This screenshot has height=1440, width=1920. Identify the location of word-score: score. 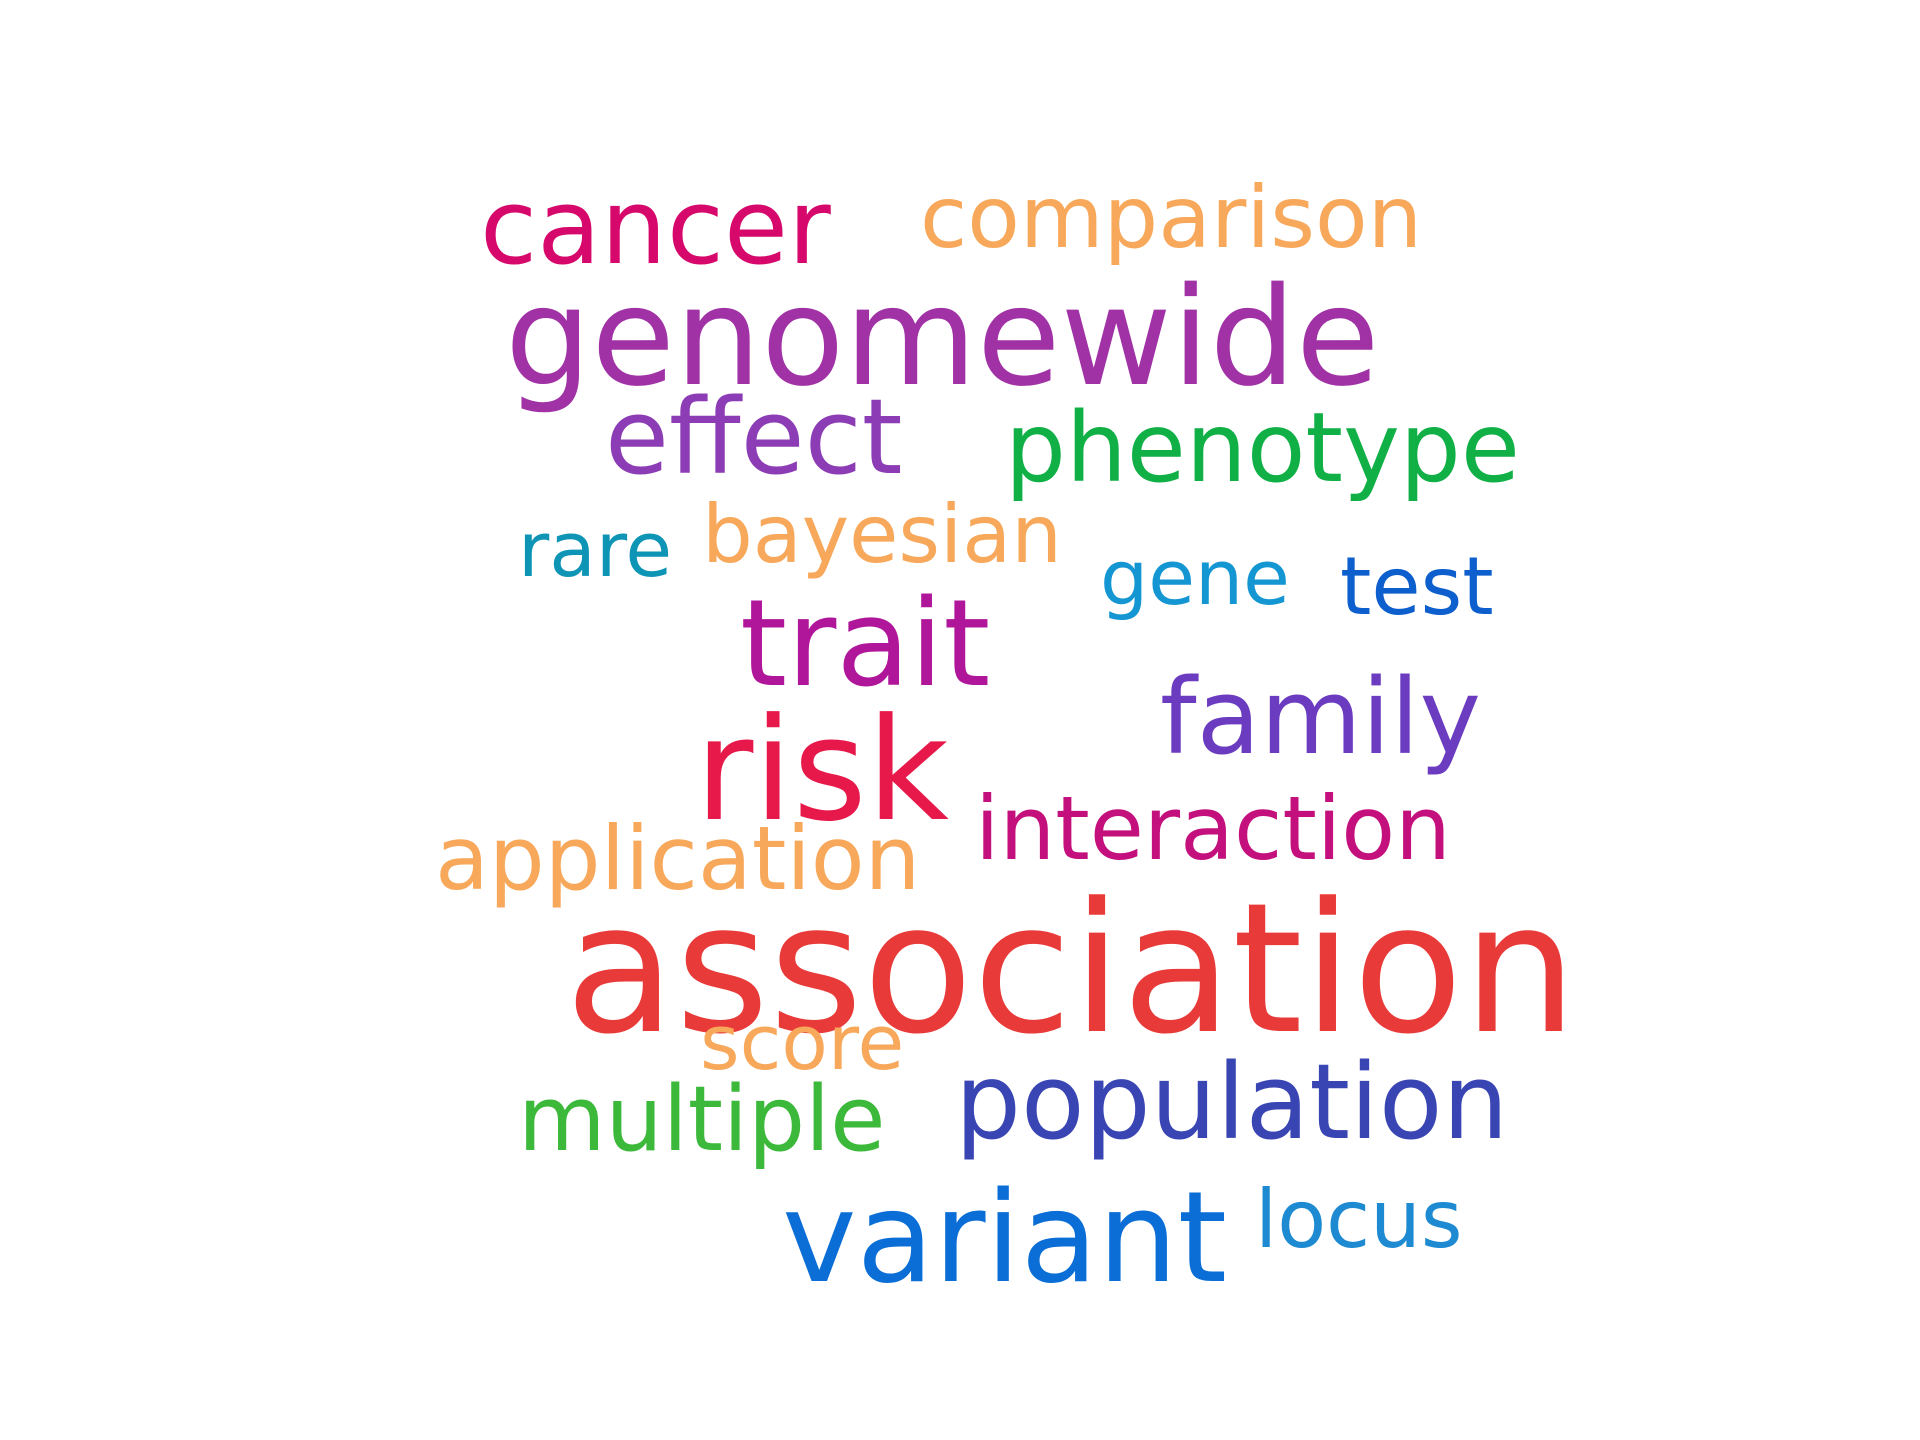
(802, 1042).